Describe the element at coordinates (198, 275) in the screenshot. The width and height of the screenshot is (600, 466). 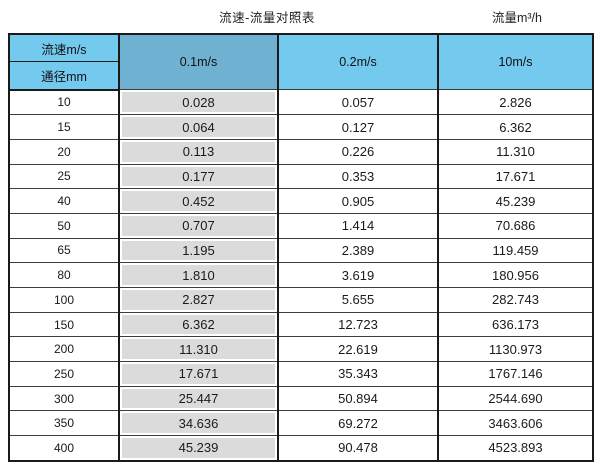
I see `flow-value-cell: 1.810` at that location.